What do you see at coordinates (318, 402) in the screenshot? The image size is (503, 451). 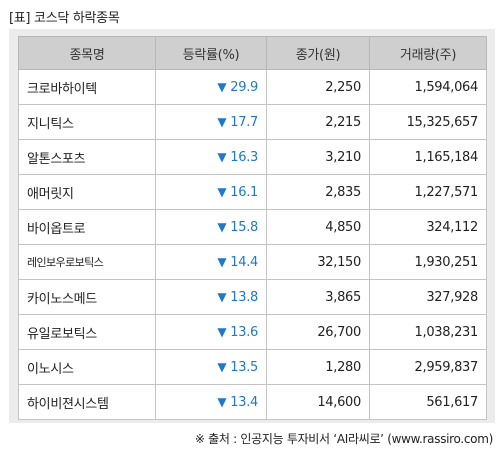 I see `close-price: 14,600` at bounding box center [318, 402].